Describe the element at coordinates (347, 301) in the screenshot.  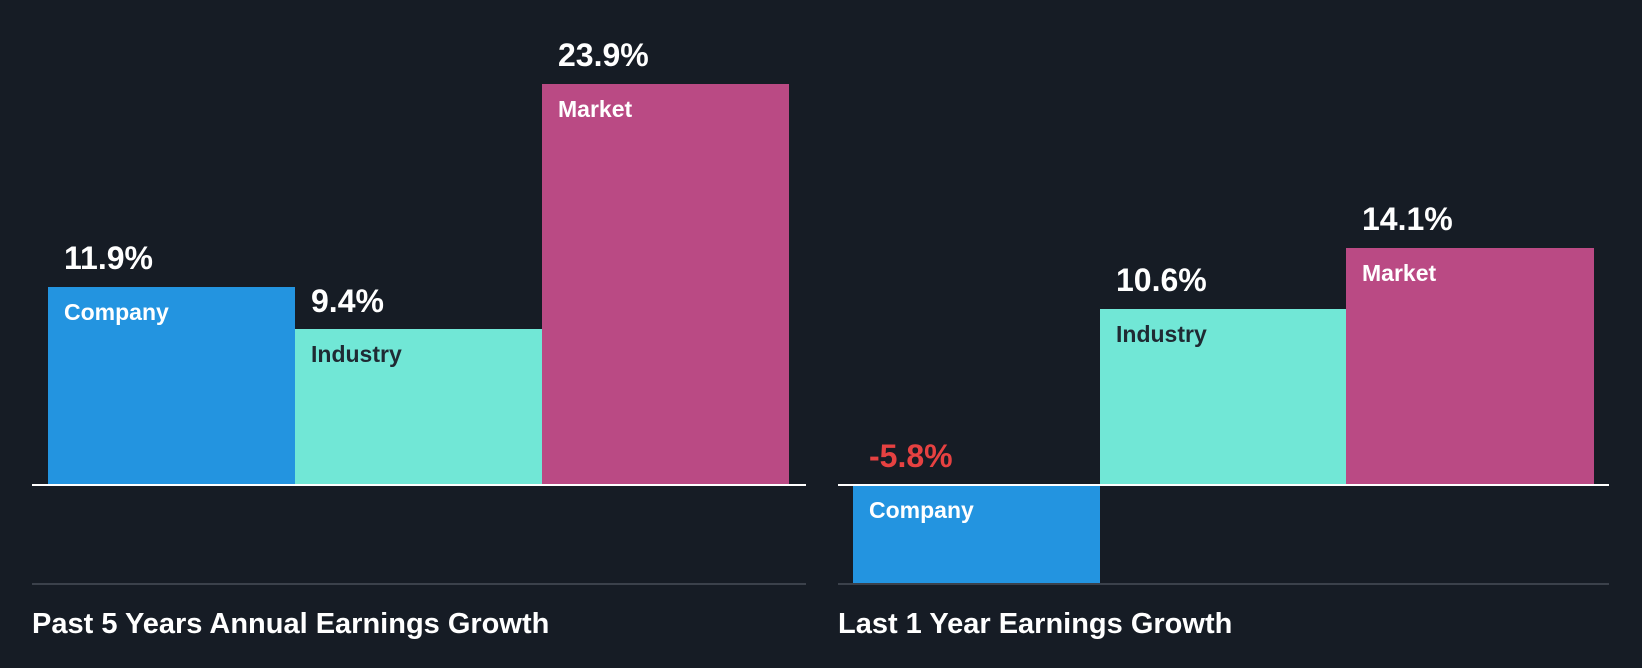
I see `value-label: 9.4%` at that location.